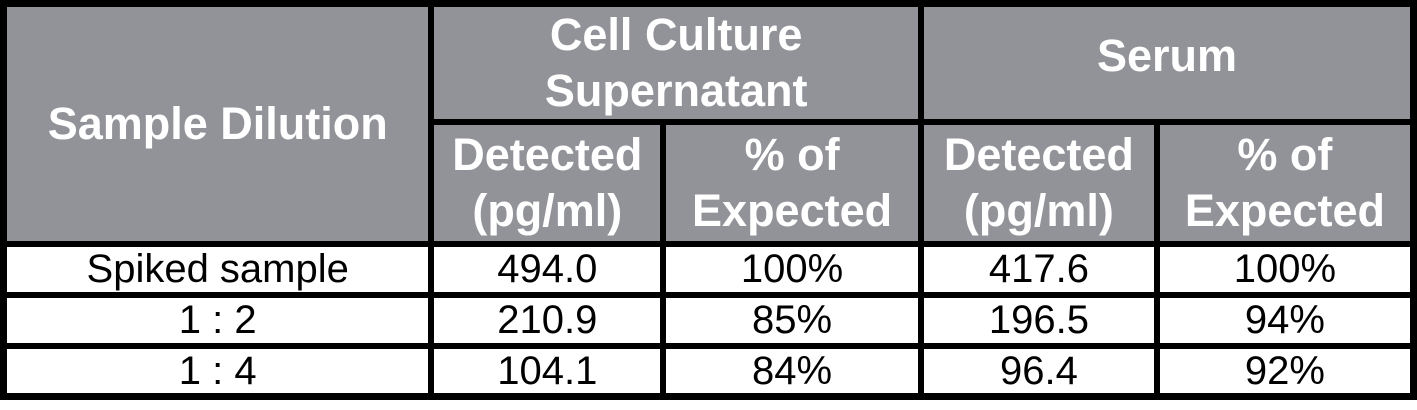  I want to click on header-cc-pct-expected: % of Expected, so click(792, 182).